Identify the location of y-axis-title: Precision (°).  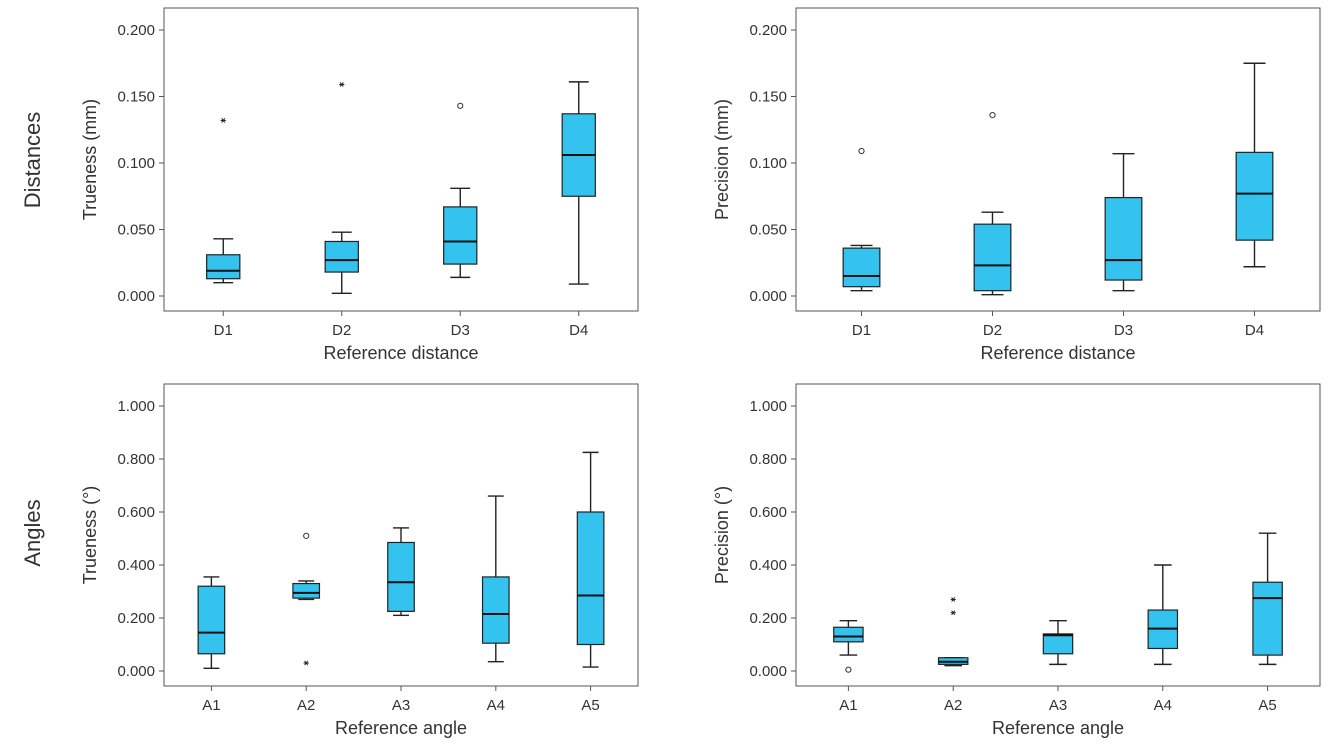
(722, 535).